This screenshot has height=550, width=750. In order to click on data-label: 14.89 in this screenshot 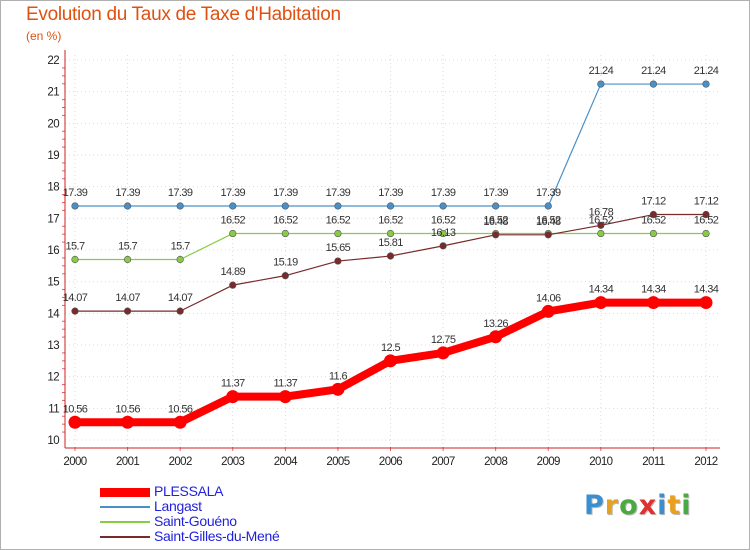, I will do `click(232, 272)`.